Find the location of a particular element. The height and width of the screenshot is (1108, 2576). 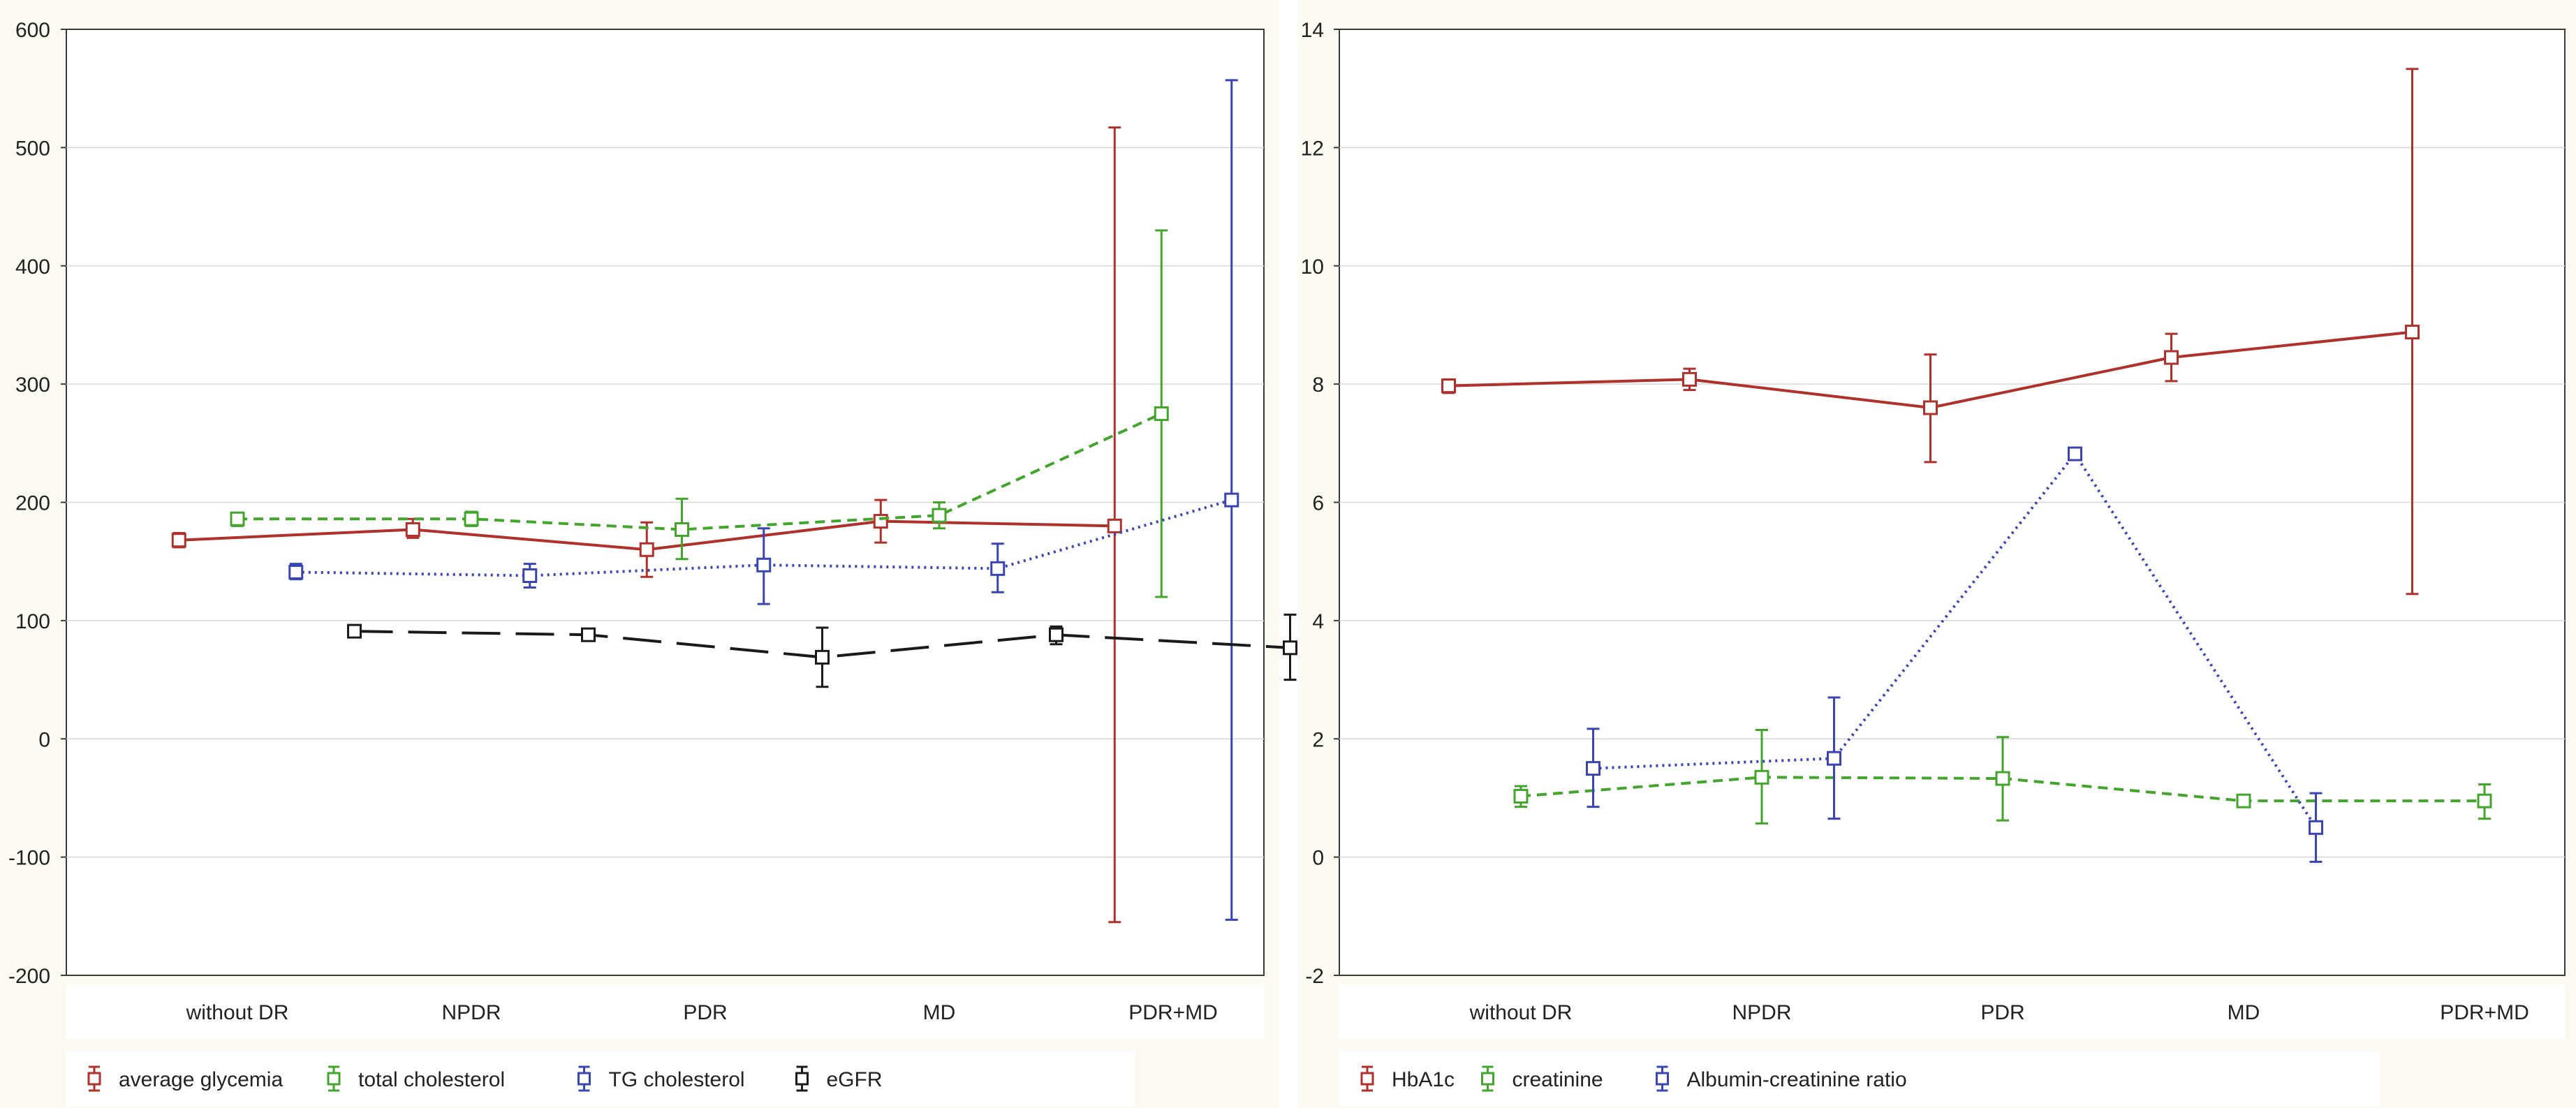

y-tick-label: -200 is located at coordinates (29, 976).